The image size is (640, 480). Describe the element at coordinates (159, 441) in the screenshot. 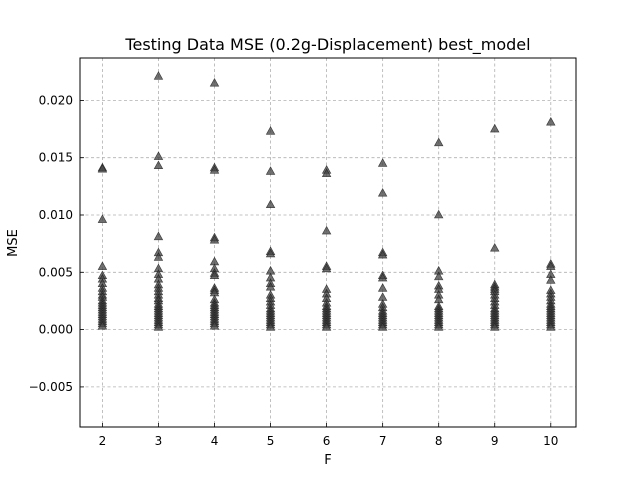

I see `x-tick-label: 3` at that location.